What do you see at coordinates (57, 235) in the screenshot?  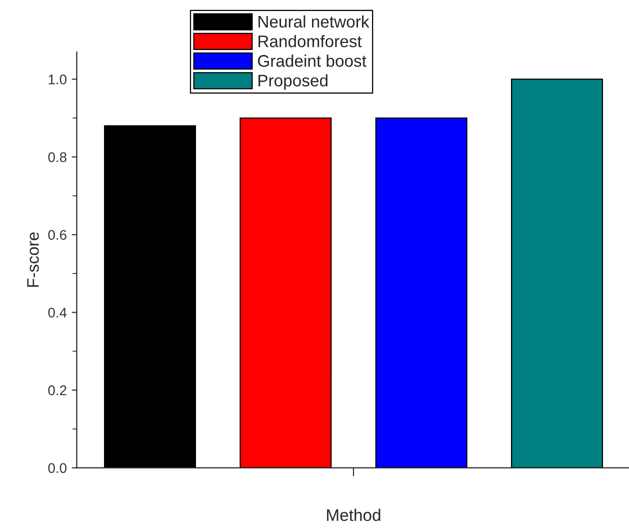 I see `y-tick-label: 0.6` at bounding box center [57, 235].